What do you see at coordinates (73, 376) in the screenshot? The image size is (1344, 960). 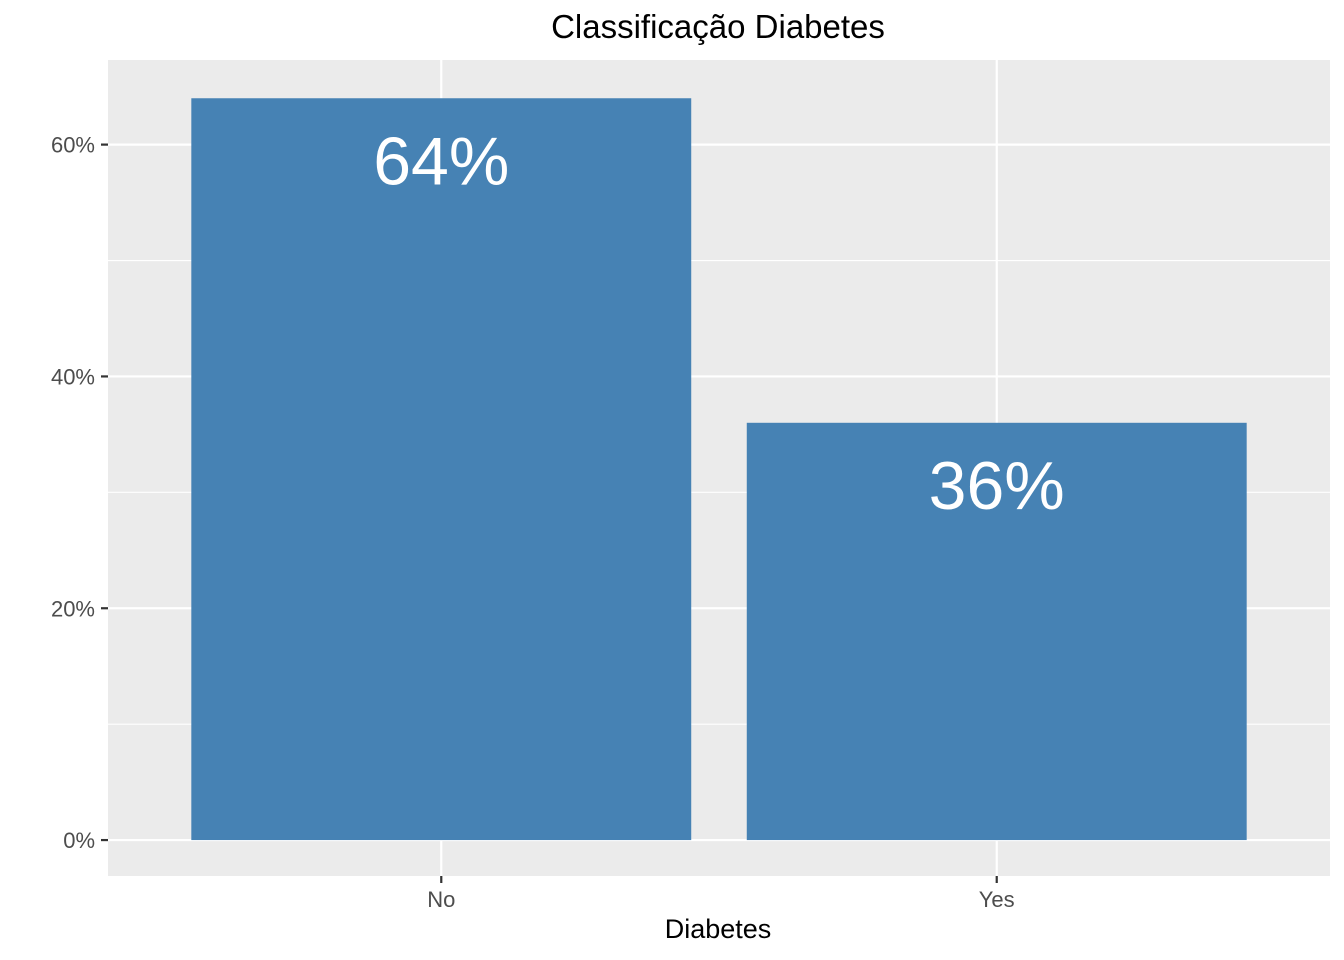 I see `y-tick-label: 40%` at bounding box center [73, 376].